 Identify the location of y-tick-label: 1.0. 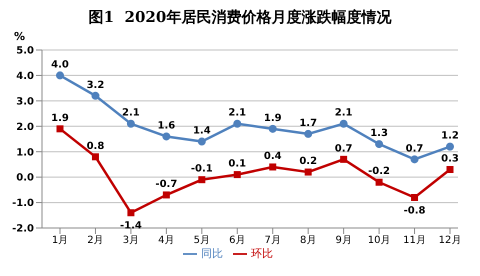
(25, 152).